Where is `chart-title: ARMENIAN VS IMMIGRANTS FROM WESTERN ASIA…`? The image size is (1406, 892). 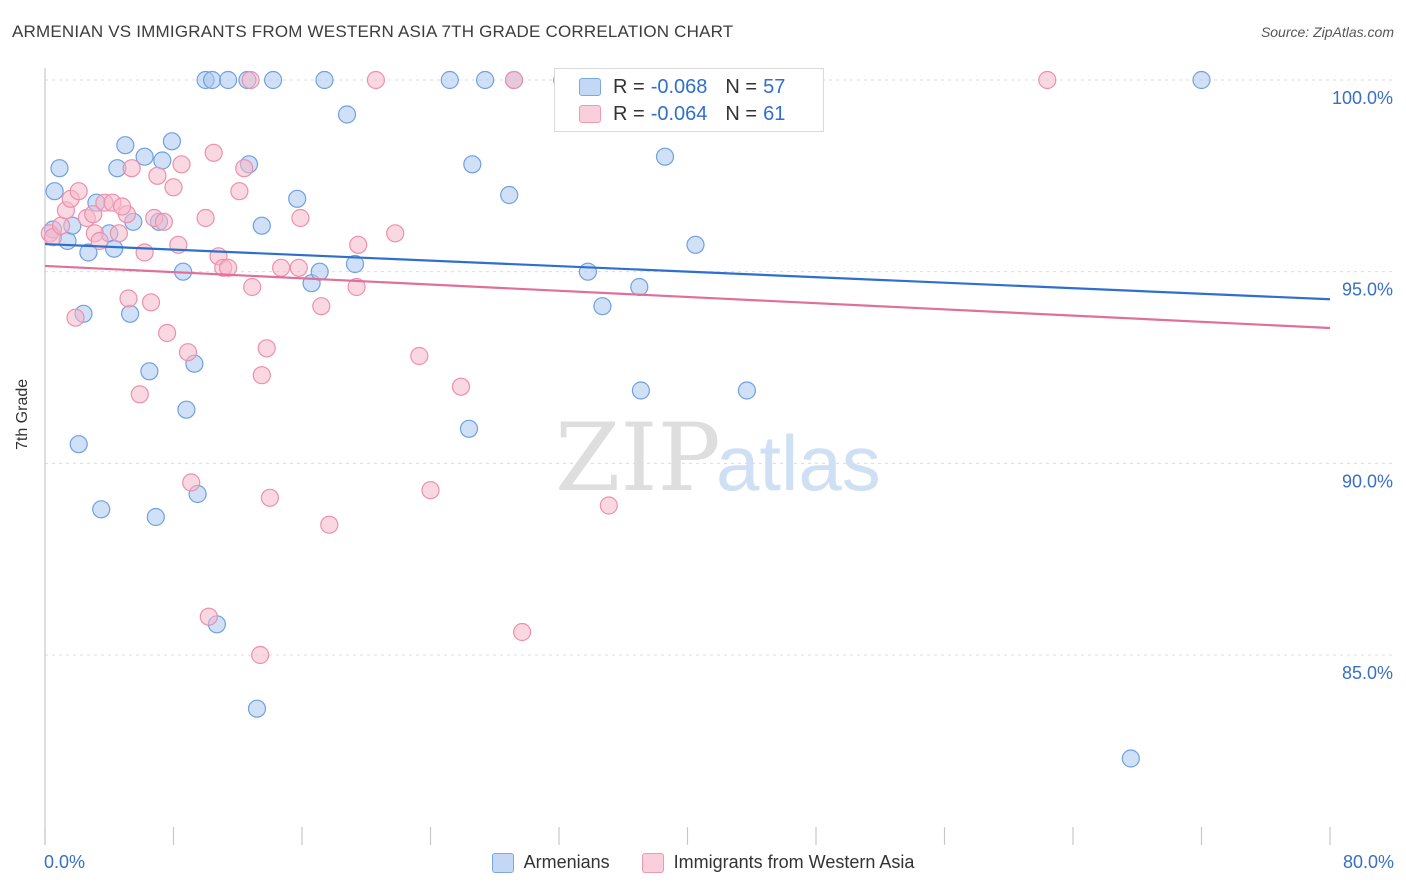
chart-title: ARMENIAN VS IMMIGRANTS FROM WESTERN ASIA… is located at coordinates (373, 31).